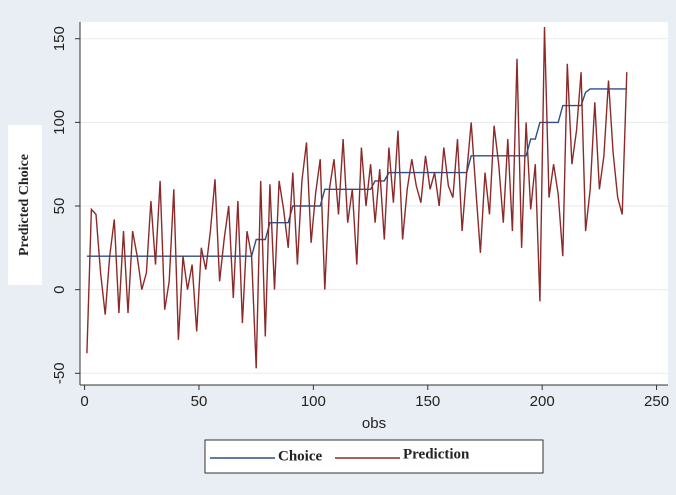 The height and width of the screenshot is (495, 676). Describe the element at coordinates (59, 122) in the screenshot. I see `y-tick-label: 100` at that location.